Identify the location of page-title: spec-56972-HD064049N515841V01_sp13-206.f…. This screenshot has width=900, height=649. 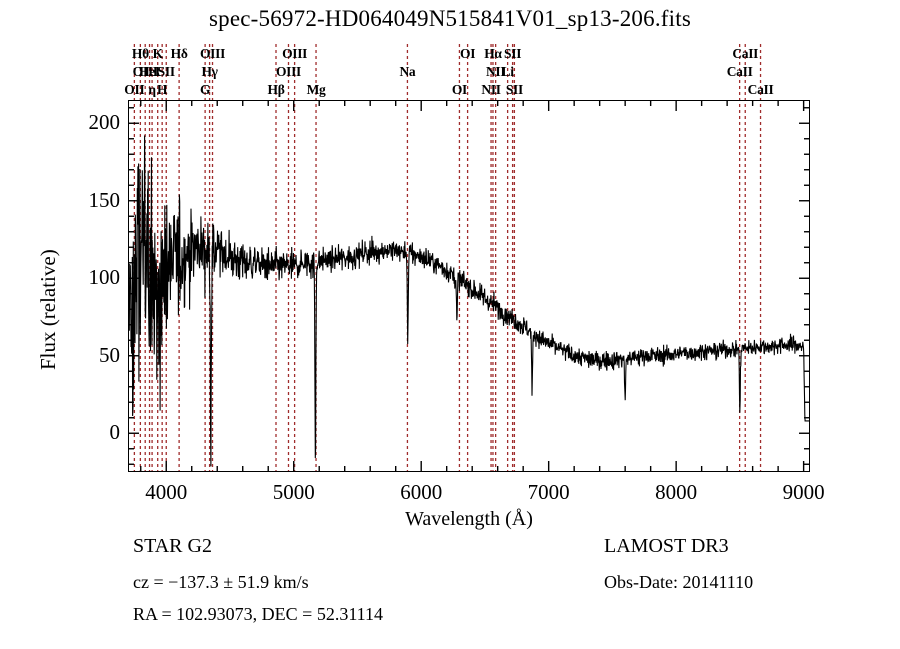
(450, 18).